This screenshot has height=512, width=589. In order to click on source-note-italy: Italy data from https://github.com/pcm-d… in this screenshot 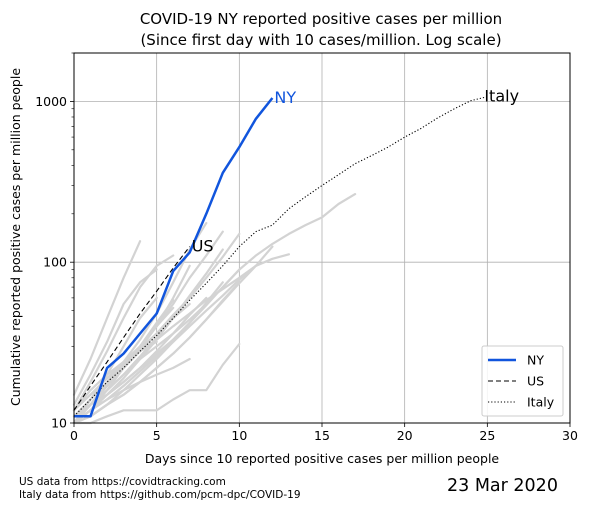, I will do `click(160, 495)`.